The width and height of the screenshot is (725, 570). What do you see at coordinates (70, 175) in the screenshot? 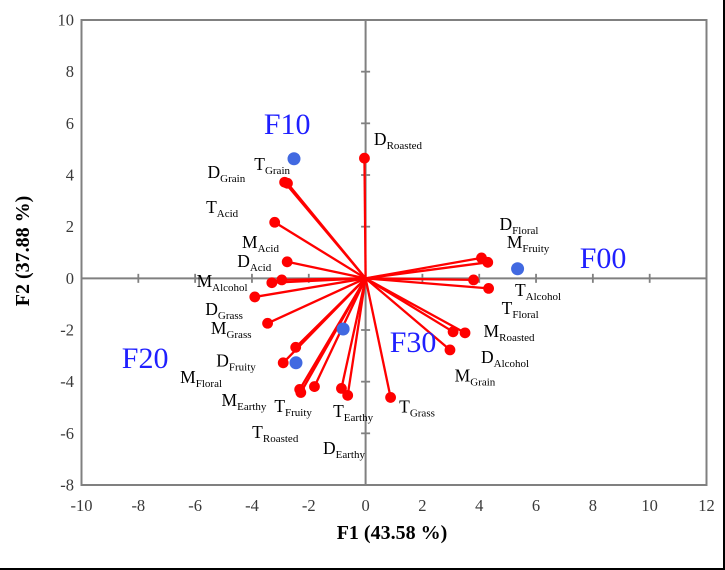
I see `y-tick-label: 4` at bounding box center [70, 175].